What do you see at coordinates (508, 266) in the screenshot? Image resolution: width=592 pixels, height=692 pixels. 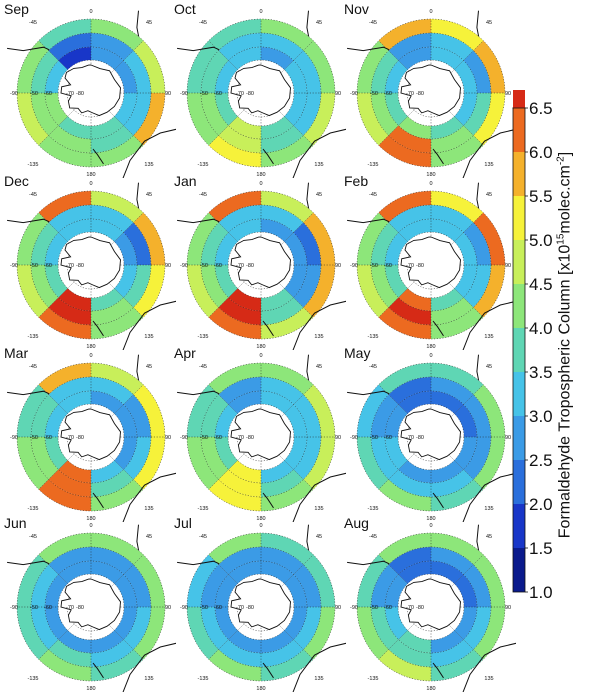 I see `lon-label-right: 90` at bounding box center [508, 266].